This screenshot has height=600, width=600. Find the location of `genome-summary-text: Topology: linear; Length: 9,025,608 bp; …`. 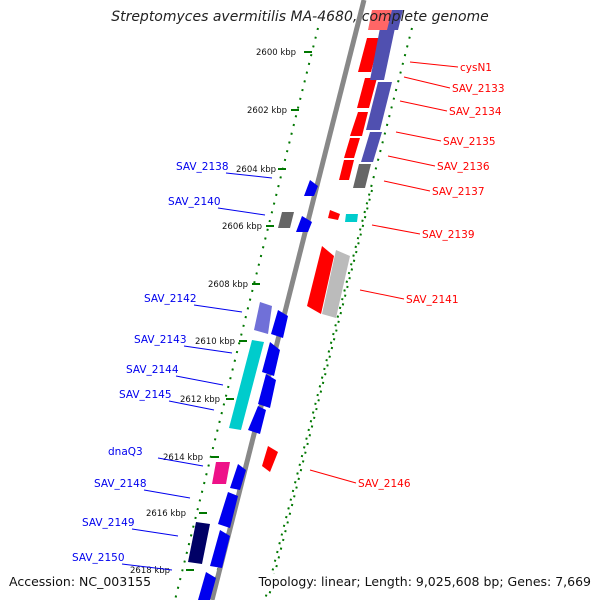

genome-summary-text: Topology: linear; Length: 9,025,608 bp; … is located at coordinates (424, 581).